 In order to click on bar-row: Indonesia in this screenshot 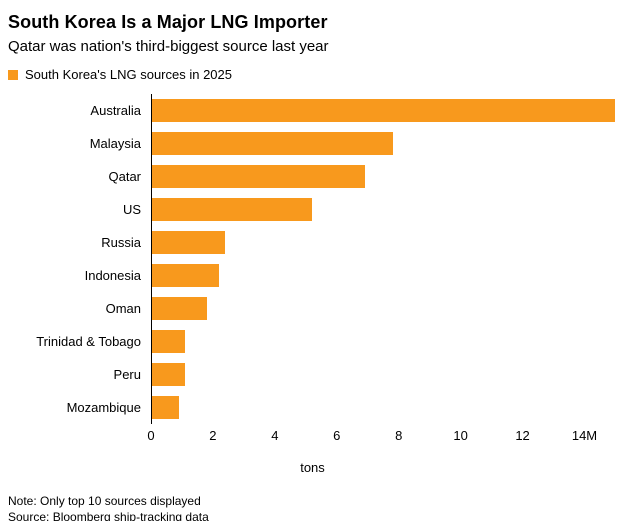, I will do `click(312, 275)`.